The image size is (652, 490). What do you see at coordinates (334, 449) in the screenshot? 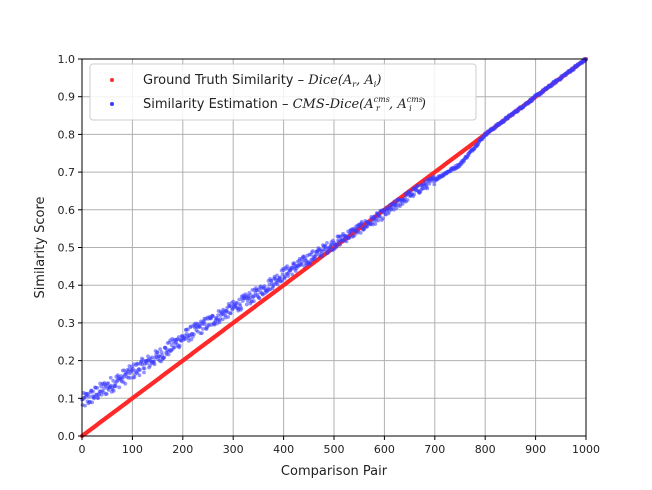
I see `x-tick-label: 500` at bounding box center [334, 449].